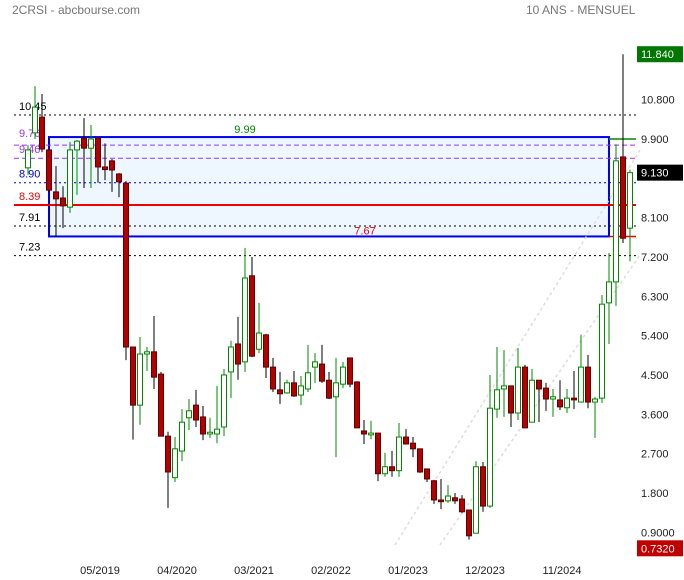 Image resolution: width=684 pixels, height=580 pixels. I want to click on chart-period: 10 ANS - MENSUEL, so click(581, 10).